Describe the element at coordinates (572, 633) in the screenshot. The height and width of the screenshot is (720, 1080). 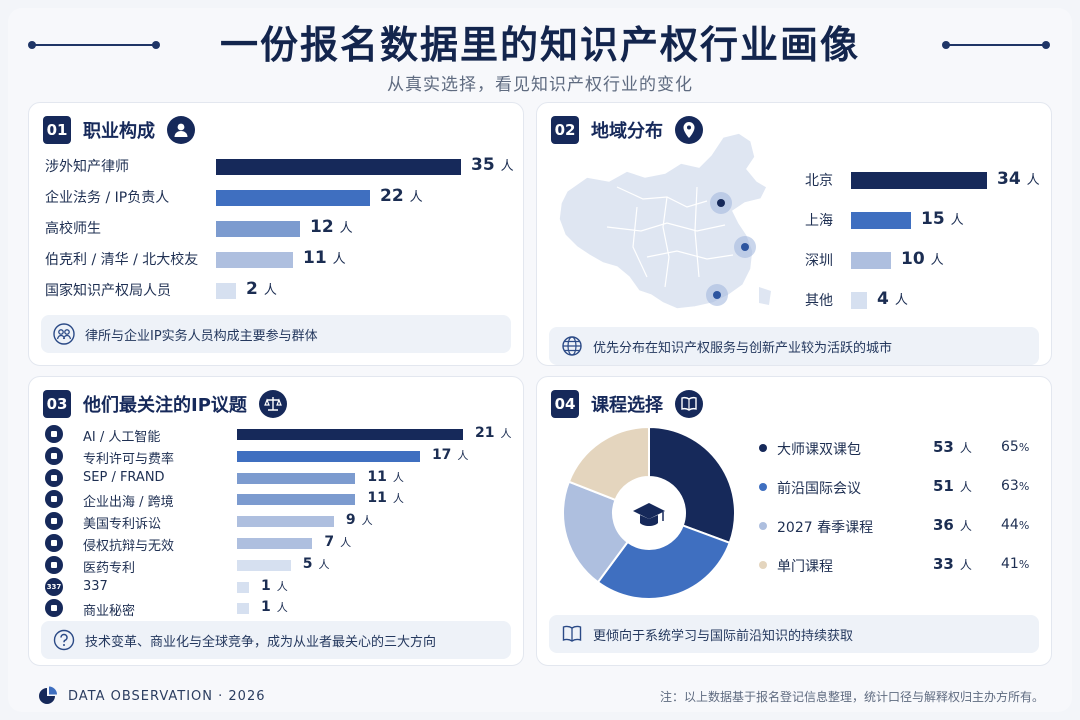
I see `open-book-icon` at that location.